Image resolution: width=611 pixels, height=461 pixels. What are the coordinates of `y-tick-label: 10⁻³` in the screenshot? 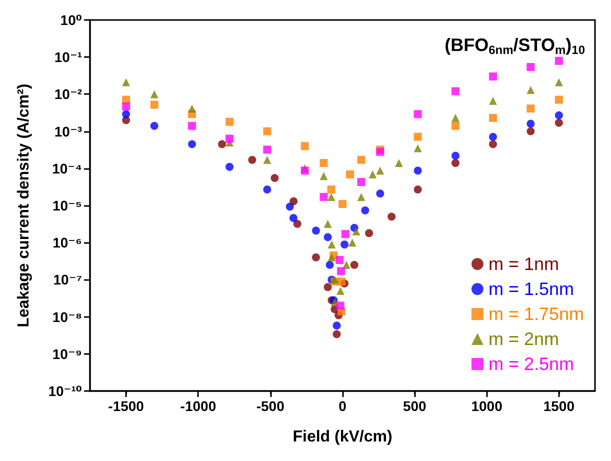 It's located at (68, 131).